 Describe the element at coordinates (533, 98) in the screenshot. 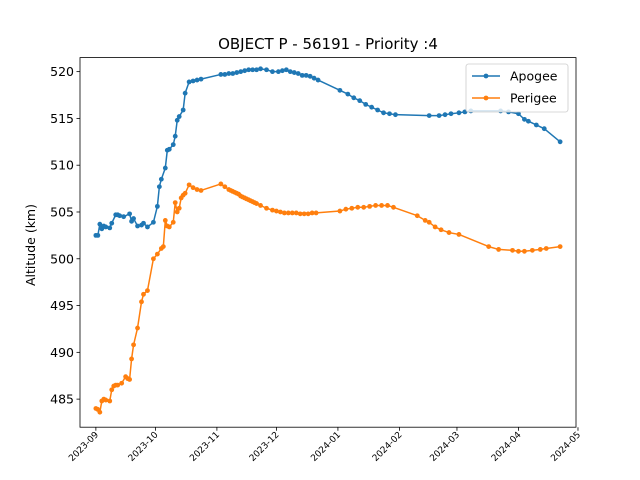

I see `legend-perigee-label: Perigee` at that location.